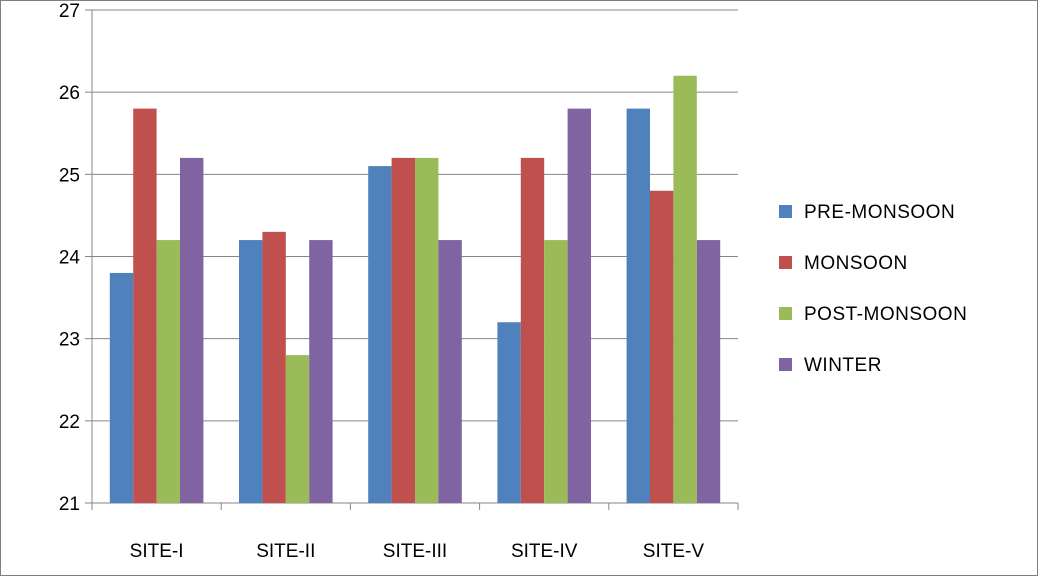  I want to click on legend-label: PRE-MONSOON, so click(879, 212).